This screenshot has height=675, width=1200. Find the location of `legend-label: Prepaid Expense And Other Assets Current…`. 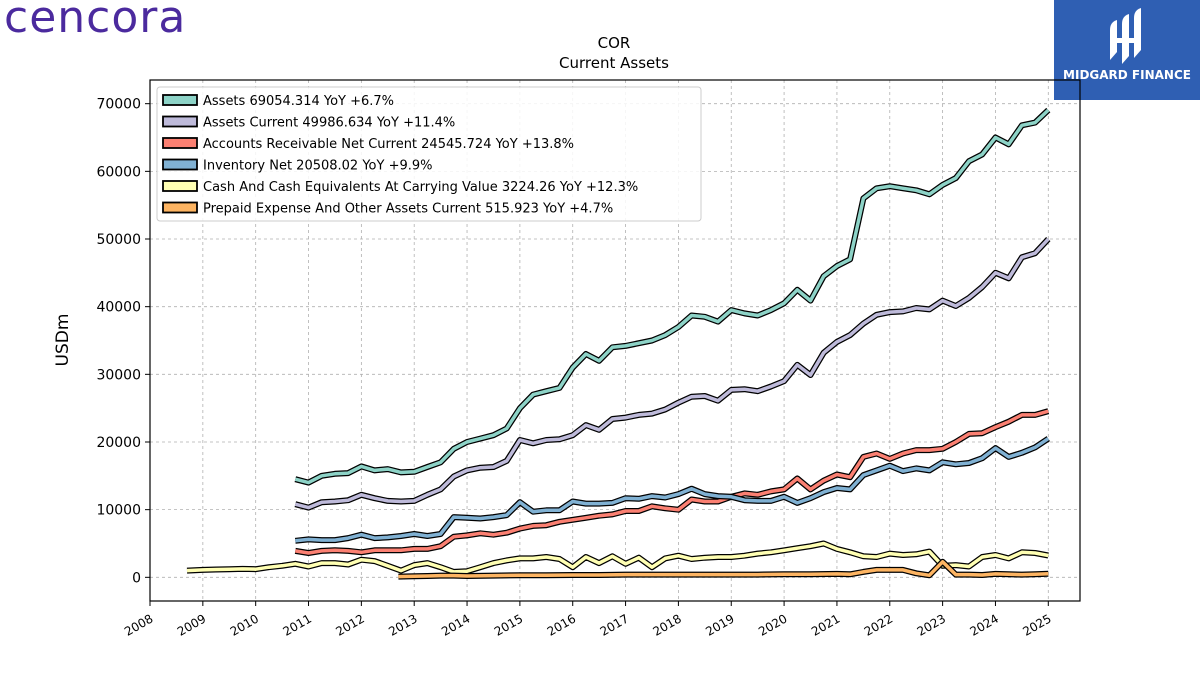

legend-label: Prepaid Expense And Other Assets Current… is located at coordinates (408, 209).